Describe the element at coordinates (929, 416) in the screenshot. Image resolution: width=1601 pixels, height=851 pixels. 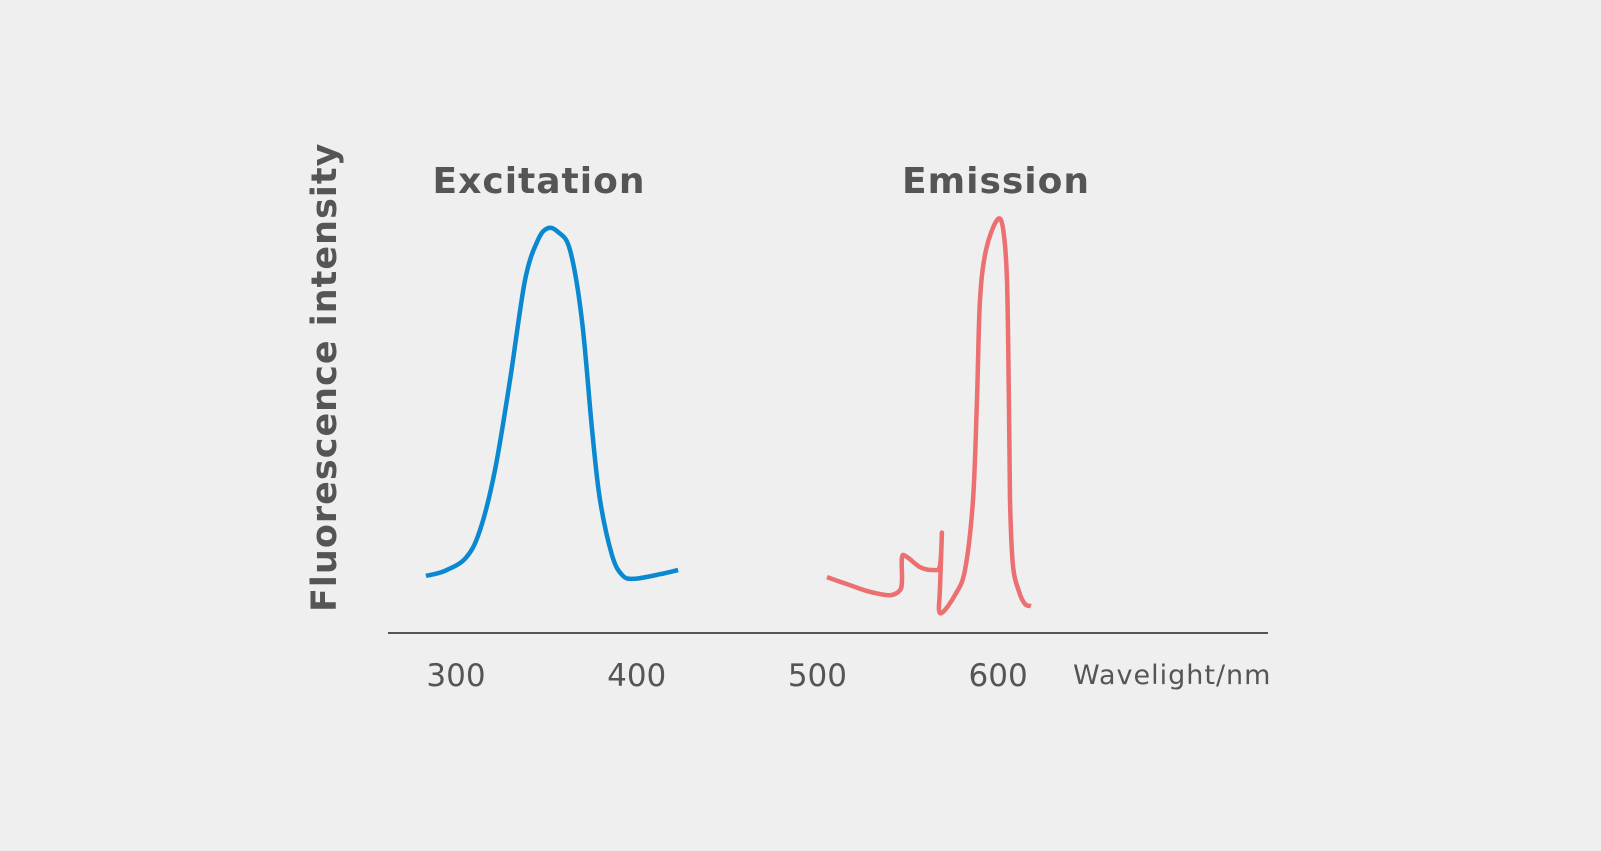
I see `series-line-emission` at that location.